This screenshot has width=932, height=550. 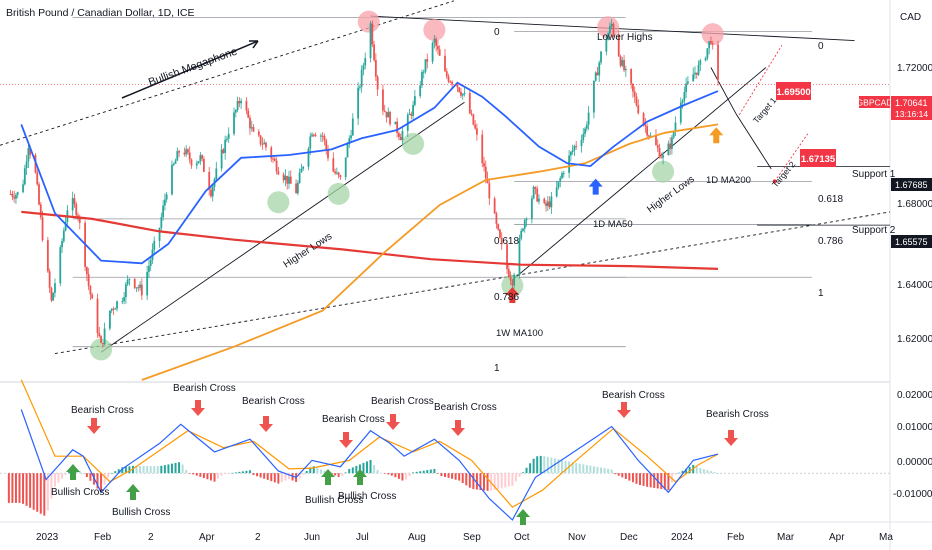 I want to click on macd-tick: 0.00000, so click(x=914, y=462).